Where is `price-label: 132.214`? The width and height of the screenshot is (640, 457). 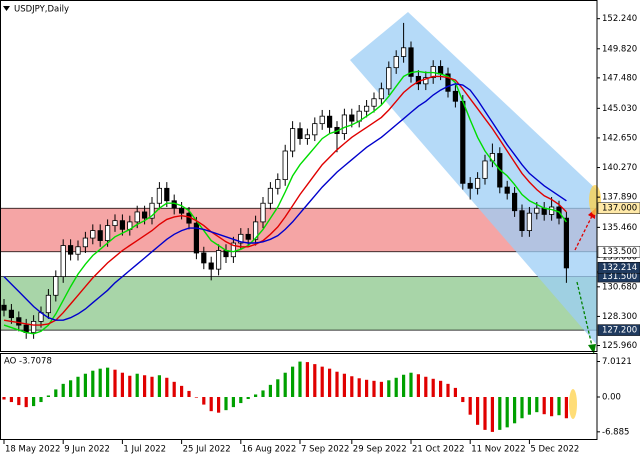 price-label: 132.214 is located at coordinates (619, 268).